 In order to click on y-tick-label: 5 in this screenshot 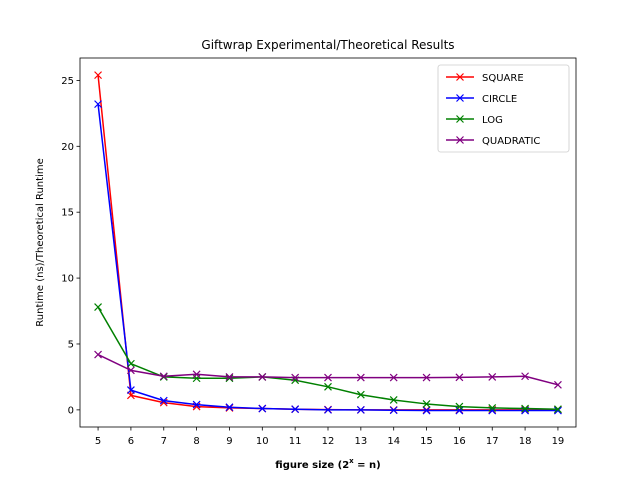, I will do `click(71, 344)`.